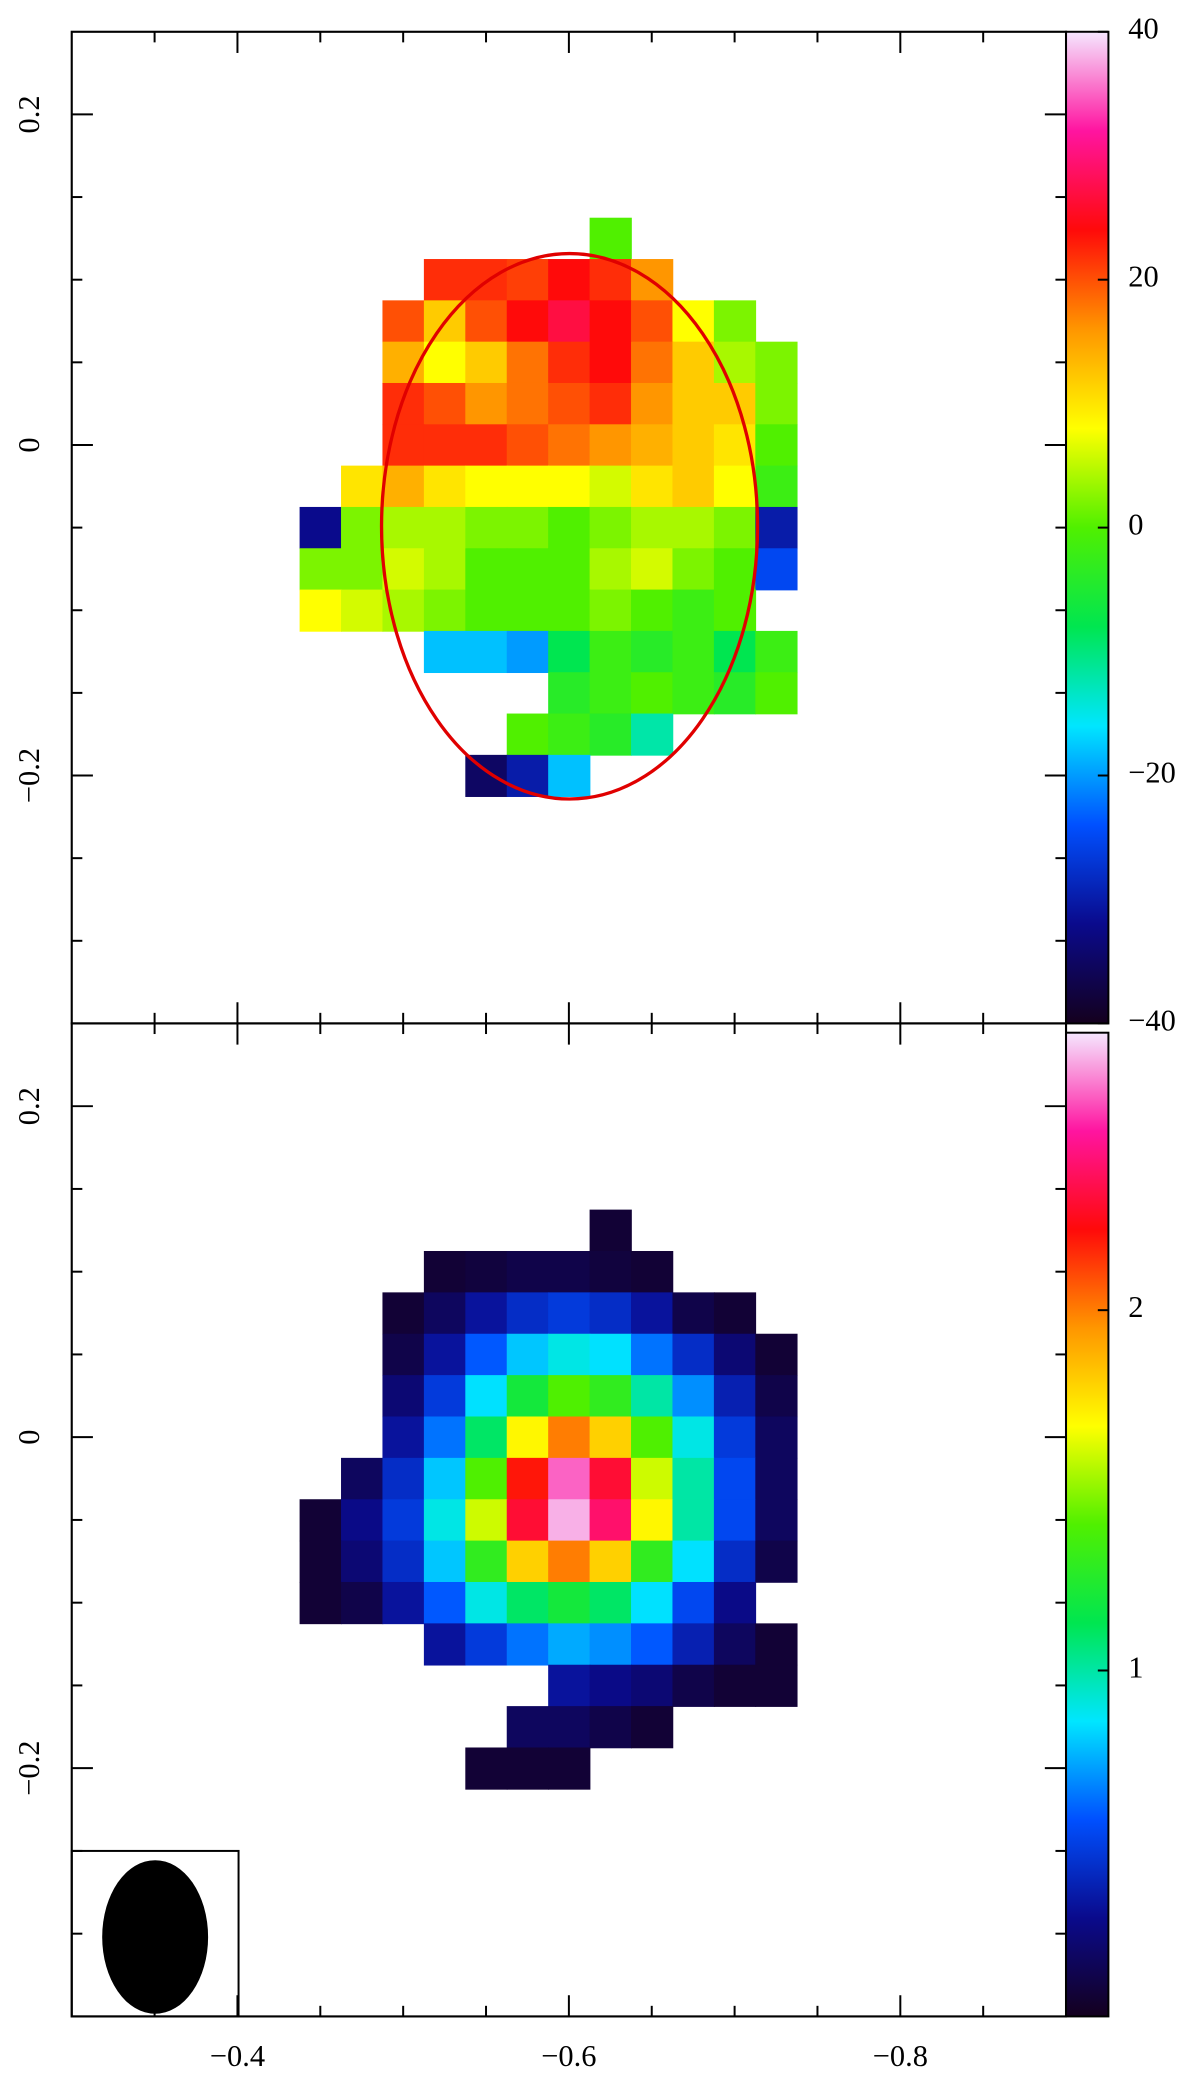  I want to click on y-tick-label: −0.2, so click(29, 775).